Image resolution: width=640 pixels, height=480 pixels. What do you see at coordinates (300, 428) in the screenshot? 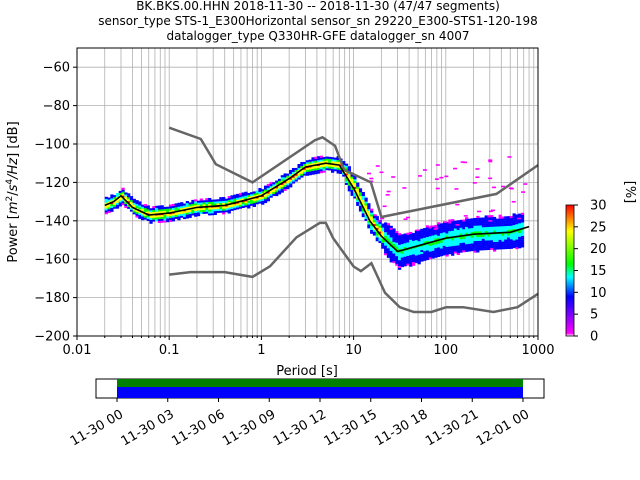
I see `time-tick-label: 11-30 12` at bounding box center [300, 428].